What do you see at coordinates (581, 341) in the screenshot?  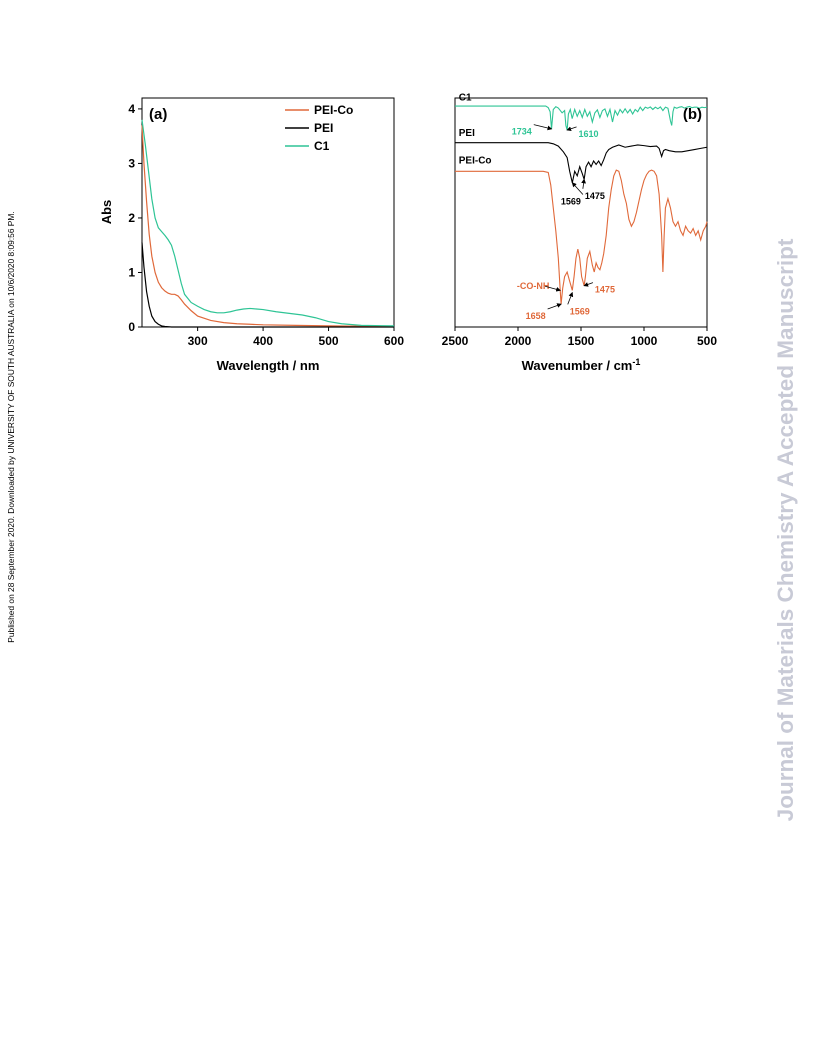 I see `x-tick-label-2: 1500` at bounding box center [581, 341].